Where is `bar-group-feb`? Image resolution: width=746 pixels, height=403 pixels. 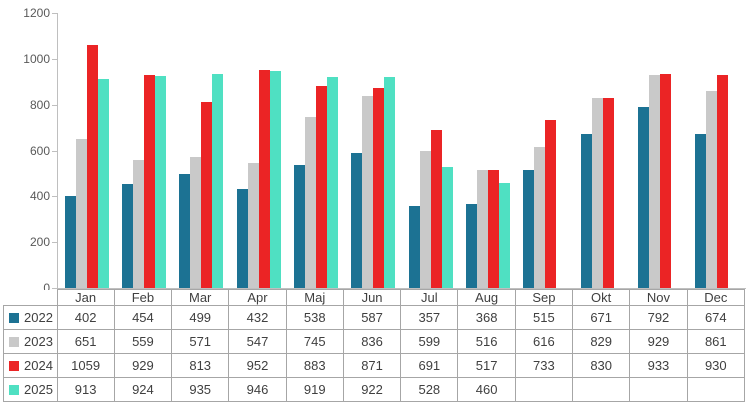 bar-group-feb is located at coordinates (143, 150).